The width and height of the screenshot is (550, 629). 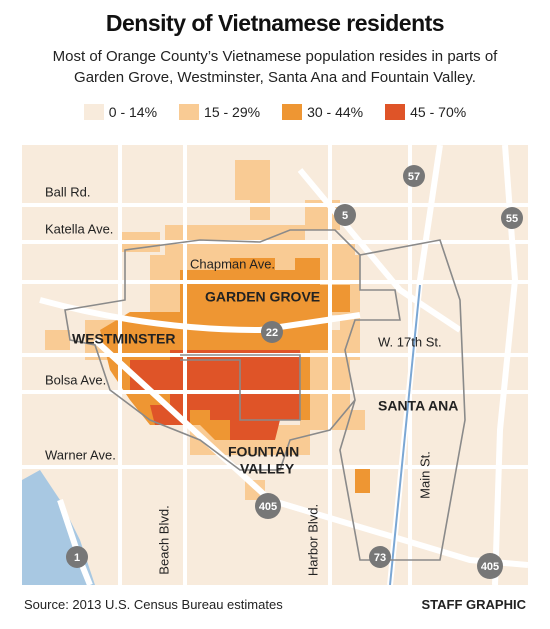 I want to click on legend-label: 15 - 29%, so click(x=232, y=112).